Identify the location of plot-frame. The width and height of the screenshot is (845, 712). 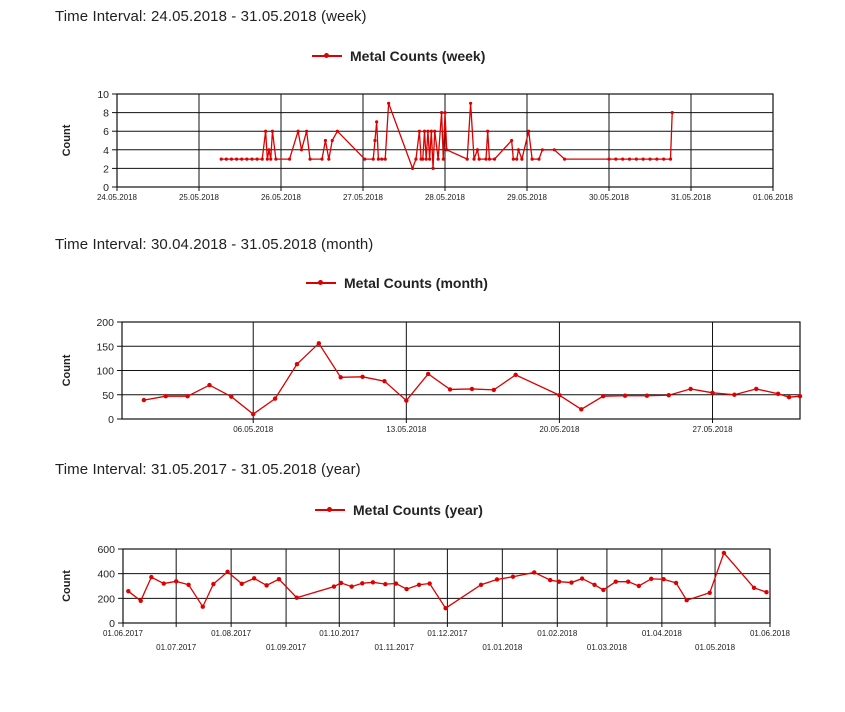
(461, 370).